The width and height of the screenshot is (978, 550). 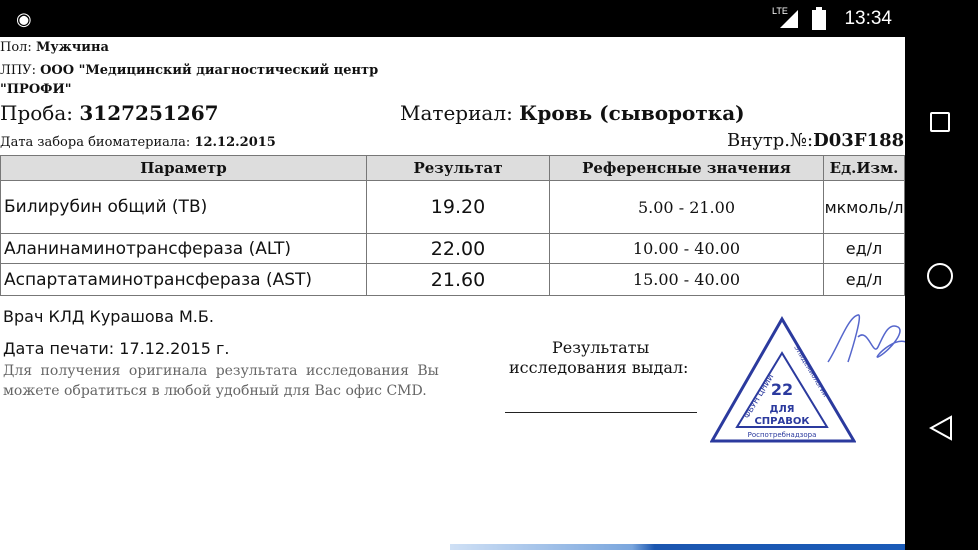 What do you see at coordinates (677, 547) in the screenshot?
I see `decorative-banner` at bounding box center [677, 547].